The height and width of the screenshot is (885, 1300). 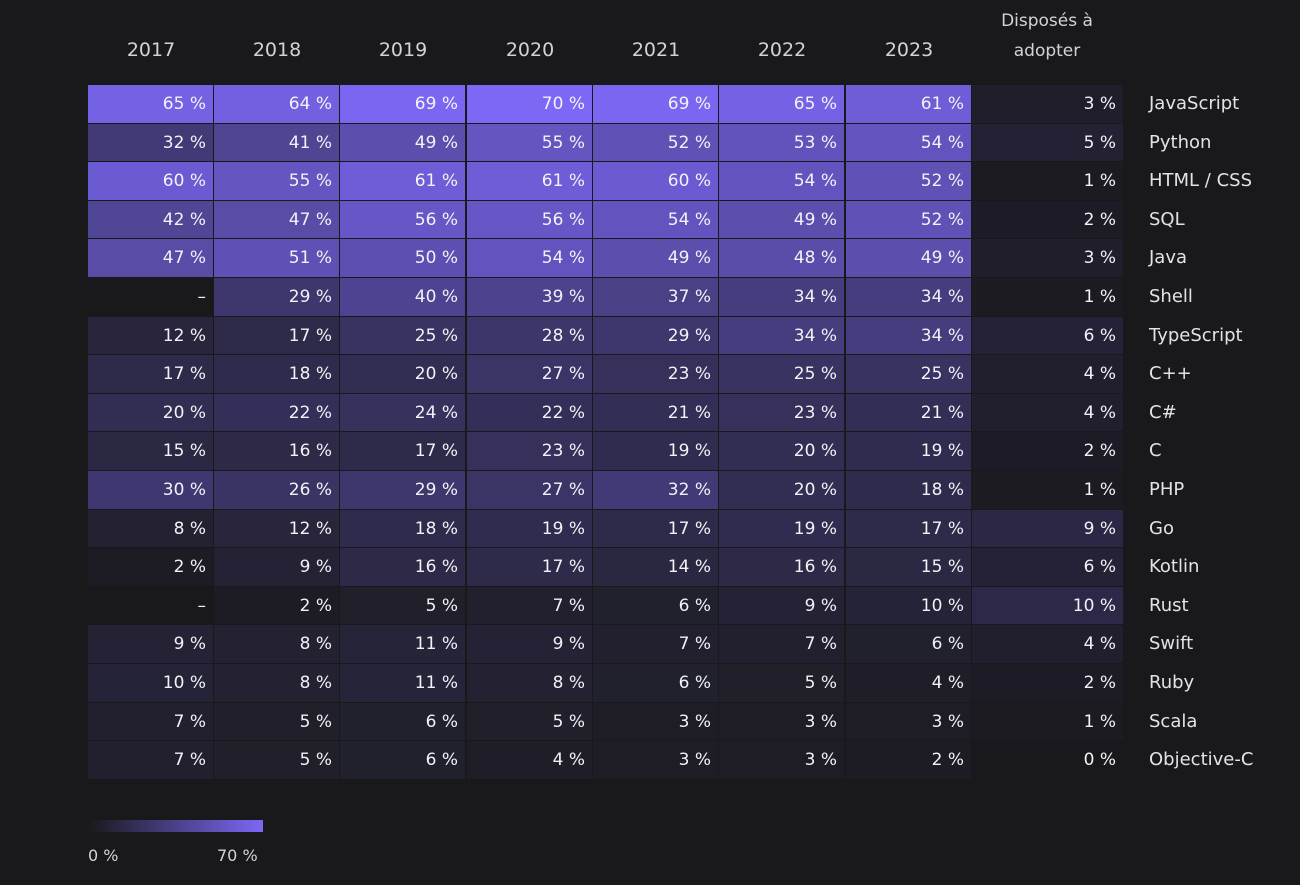 What do you see at coordinates (1171, 644) in the screenshot?
I see `row-label: Swift` at bounding box center [1171, 644].